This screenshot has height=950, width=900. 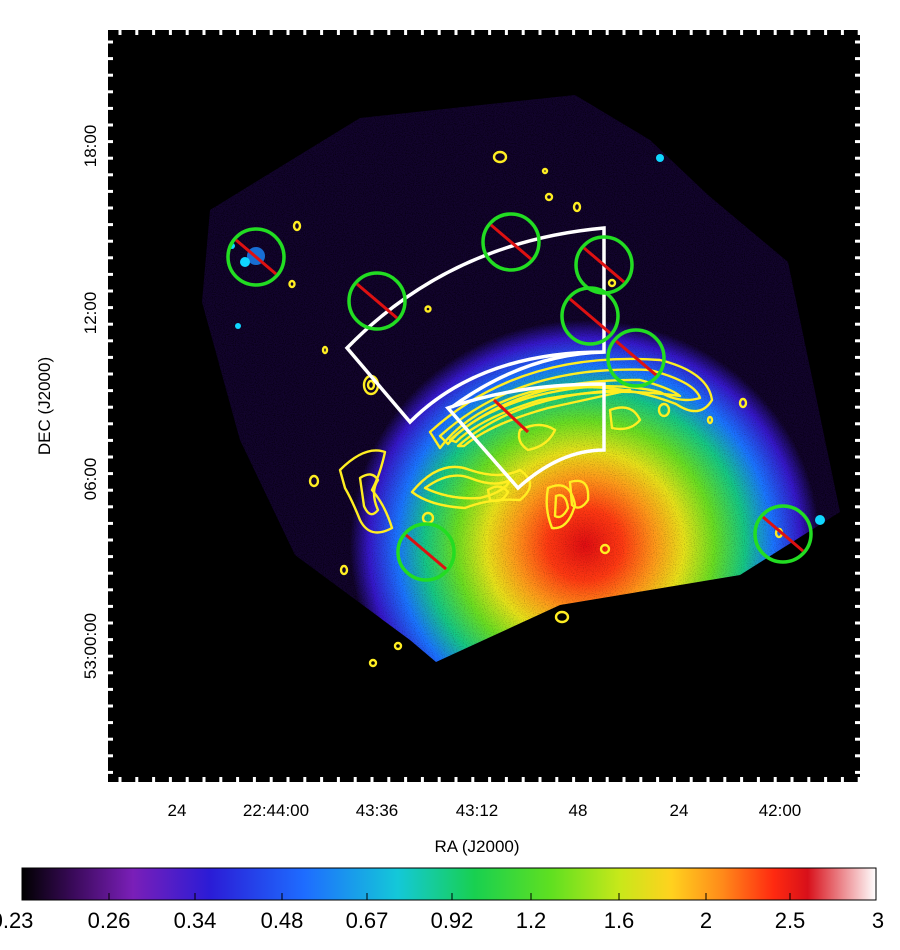 I want to click on colorbar-tick-label: 0.92, so click(x=452, y=920).